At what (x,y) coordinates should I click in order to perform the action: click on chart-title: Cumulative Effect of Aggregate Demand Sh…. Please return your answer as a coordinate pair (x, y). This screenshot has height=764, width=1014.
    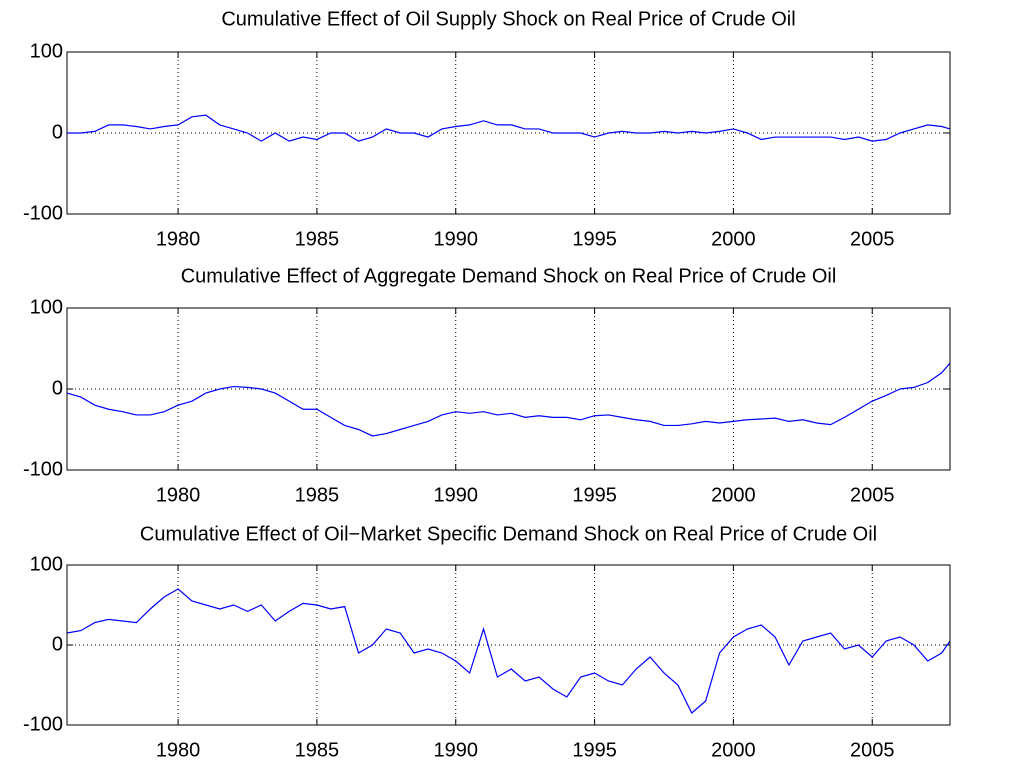
    Looking at the image, I should click on (509, 276).